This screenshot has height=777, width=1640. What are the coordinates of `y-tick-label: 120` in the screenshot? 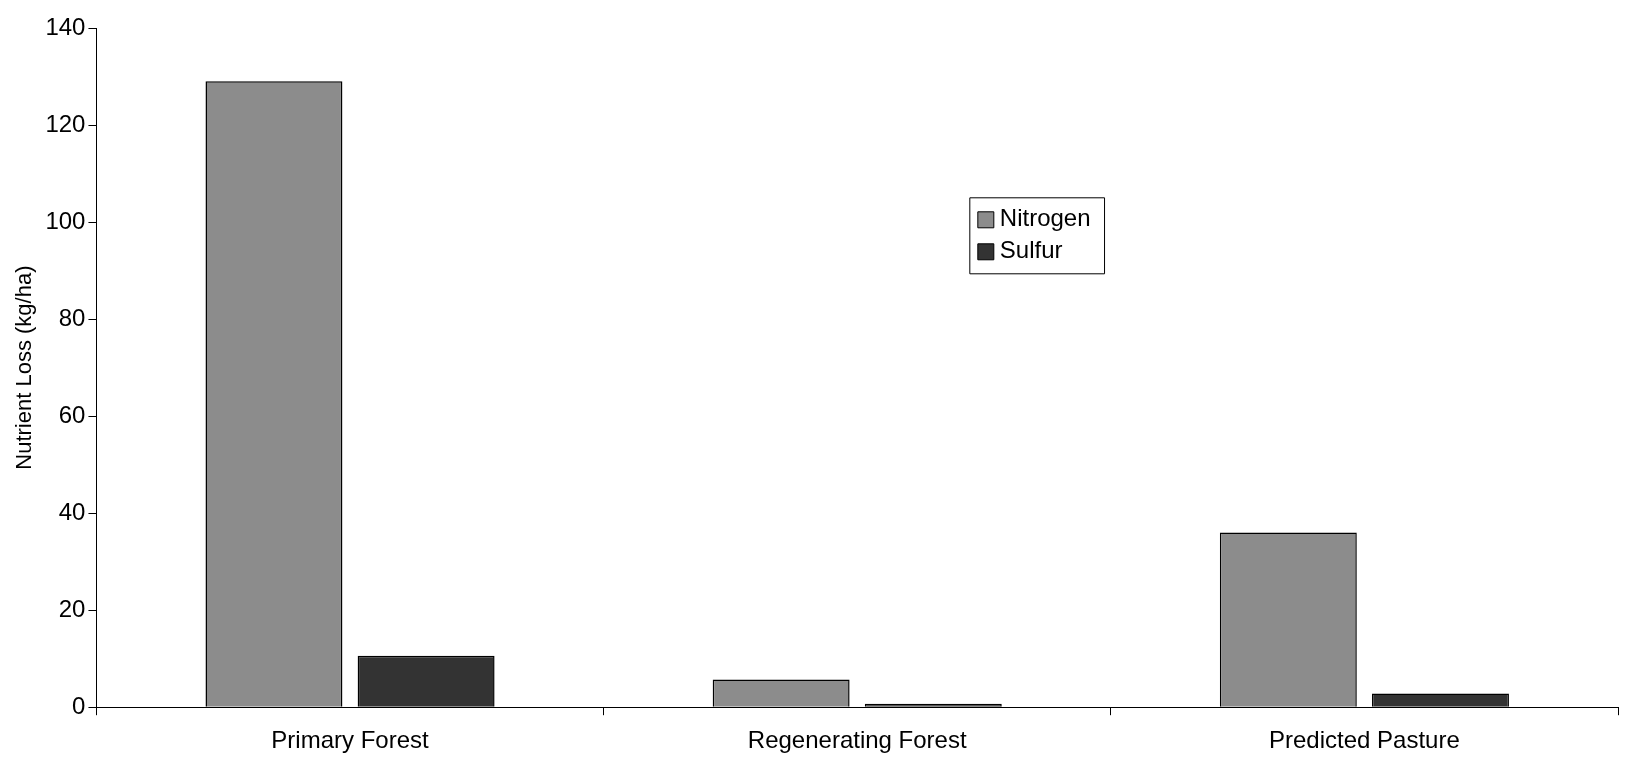 It's located at (65, 123).